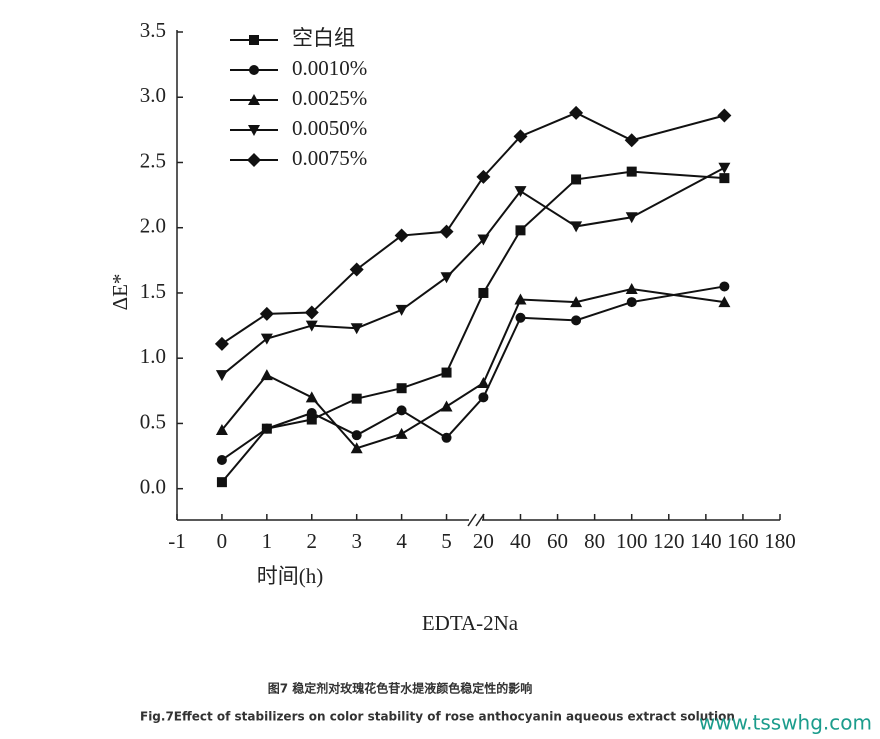 The height and width of the screenshot is (739, 880). Describe the element at coordinates (153, 291) in the screenshot. I see `y-tick-label: 1.5` at that location.